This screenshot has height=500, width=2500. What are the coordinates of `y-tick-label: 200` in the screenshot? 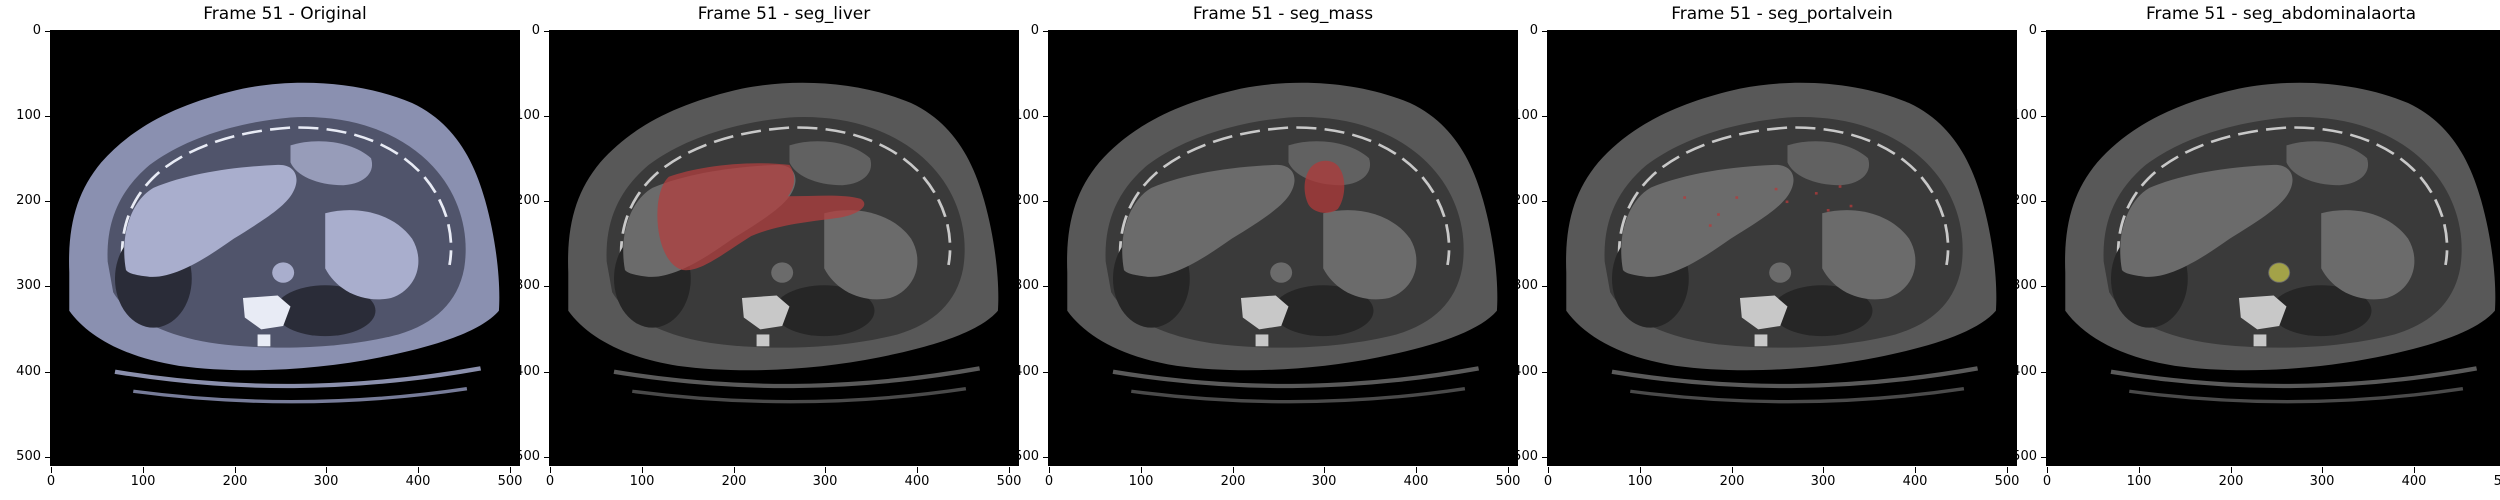 It's located at (527, 200).